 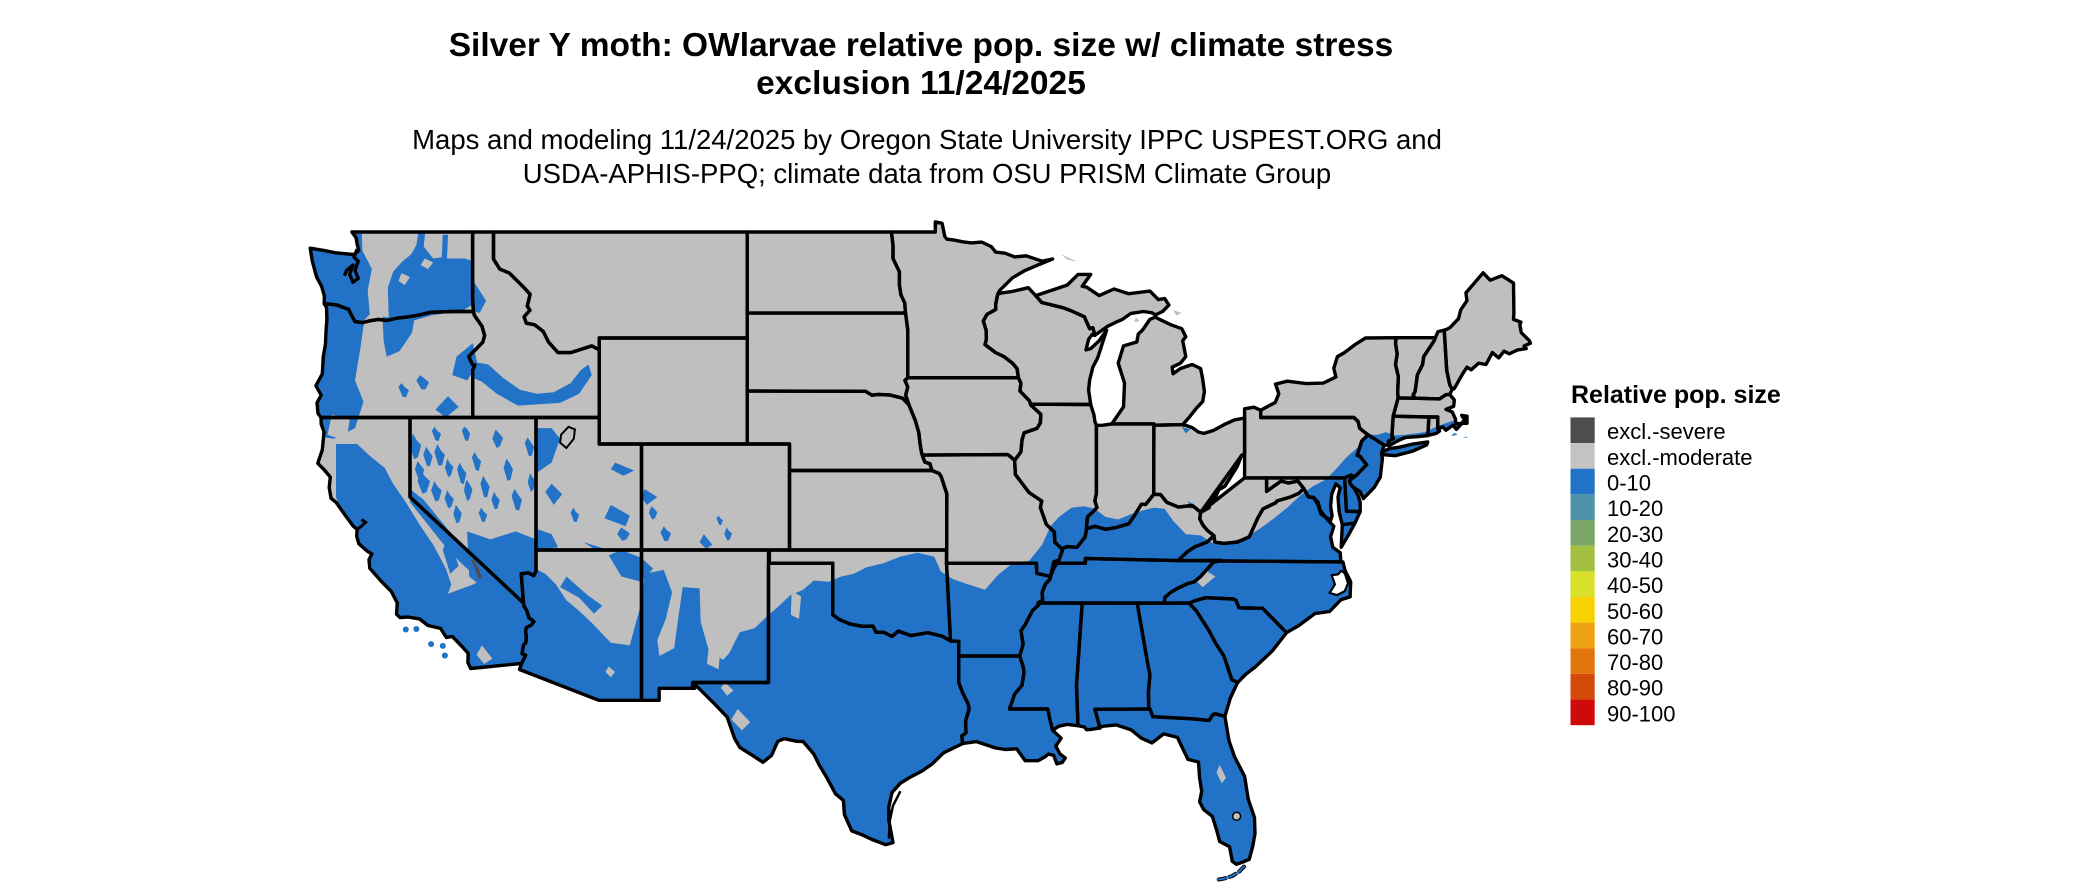 I want to click on svg-text: 50-60, so click(x=1635, y=611).